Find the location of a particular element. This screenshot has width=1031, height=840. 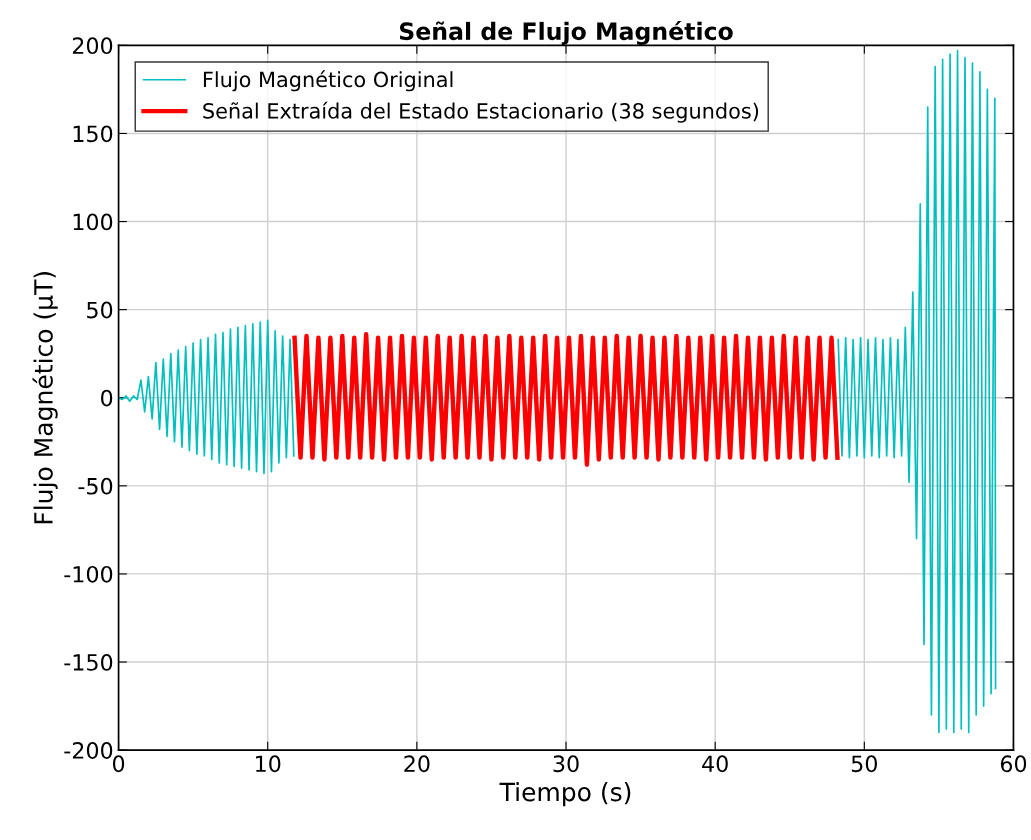

legend-label: Señal Extraída del Estado Estacionario (38 segundos) is located at coordinates (481, 112).